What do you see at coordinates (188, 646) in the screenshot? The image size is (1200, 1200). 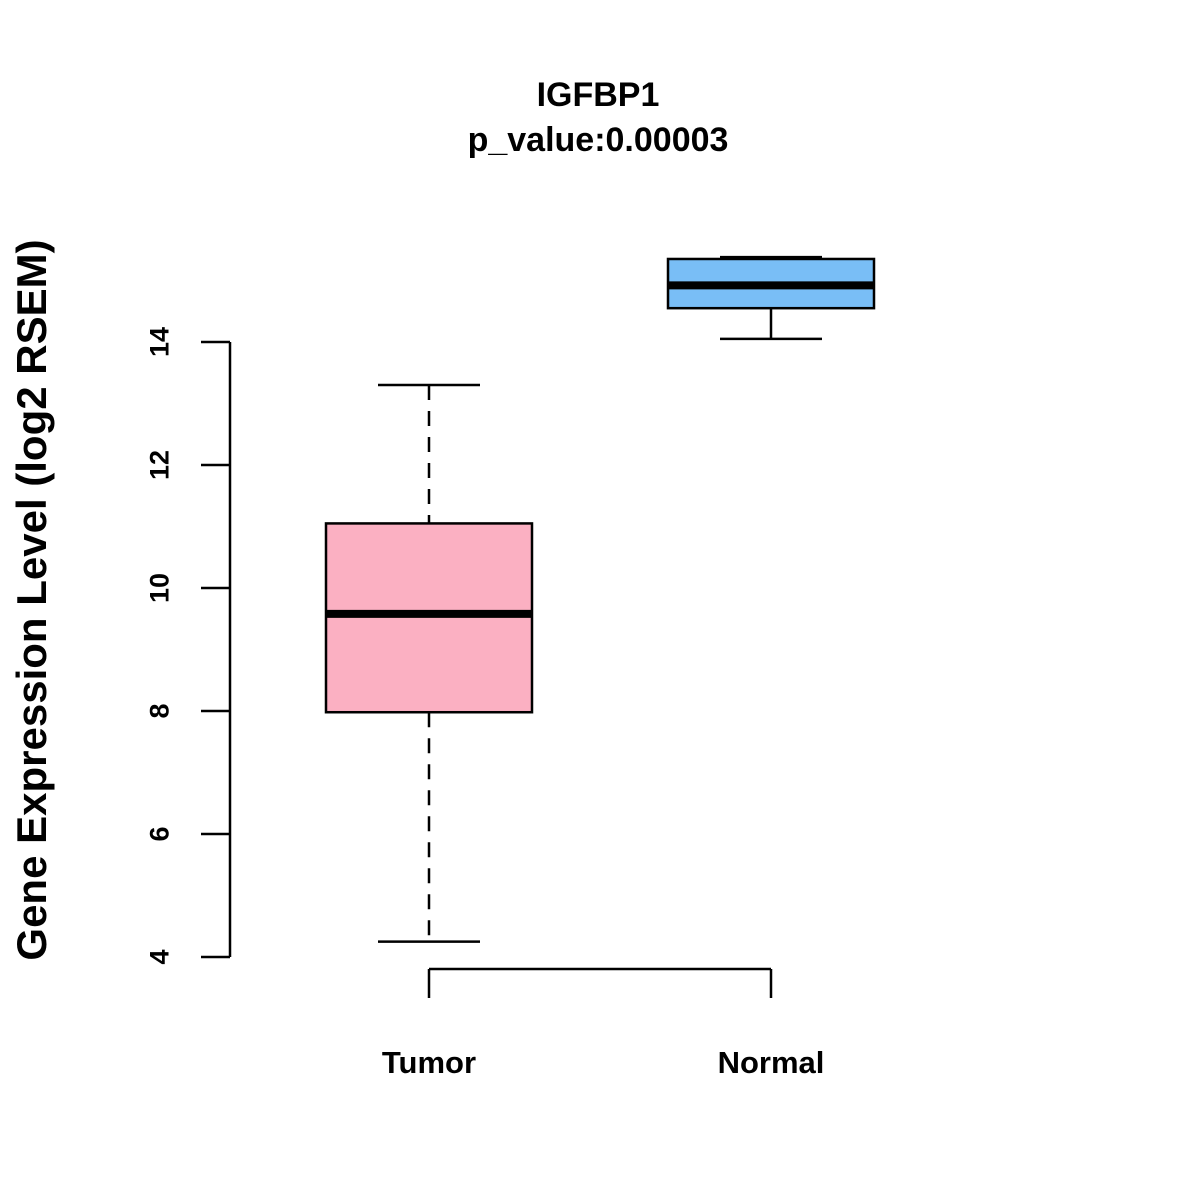 I see `y-axis: 4 6 8 10 12 14` at bounding box center [188, 646].